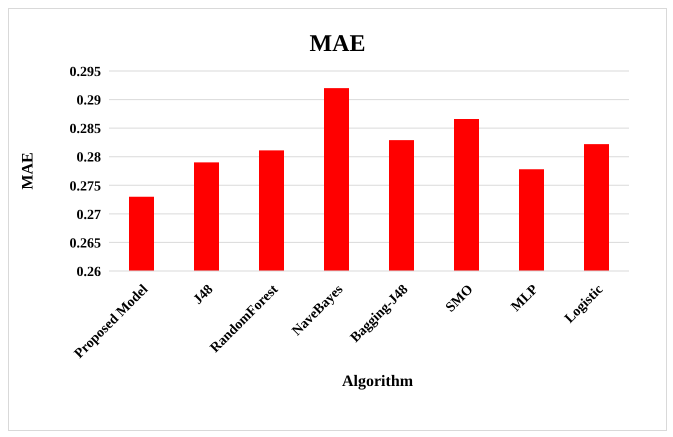  What do you see at coordinates (85, 130) in the screenshot?
I see `y-tick-label: 0.285` at bounding box center [85, 130].